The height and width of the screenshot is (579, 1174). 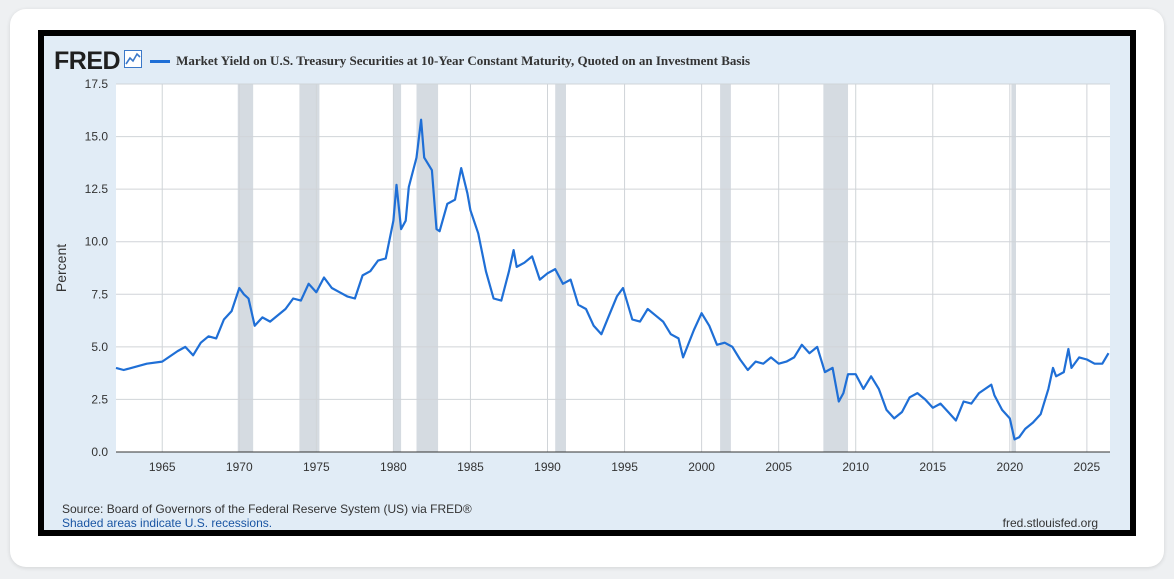 I want to click on y-tick-label-7: 17.5, so click(x=97, y=84).